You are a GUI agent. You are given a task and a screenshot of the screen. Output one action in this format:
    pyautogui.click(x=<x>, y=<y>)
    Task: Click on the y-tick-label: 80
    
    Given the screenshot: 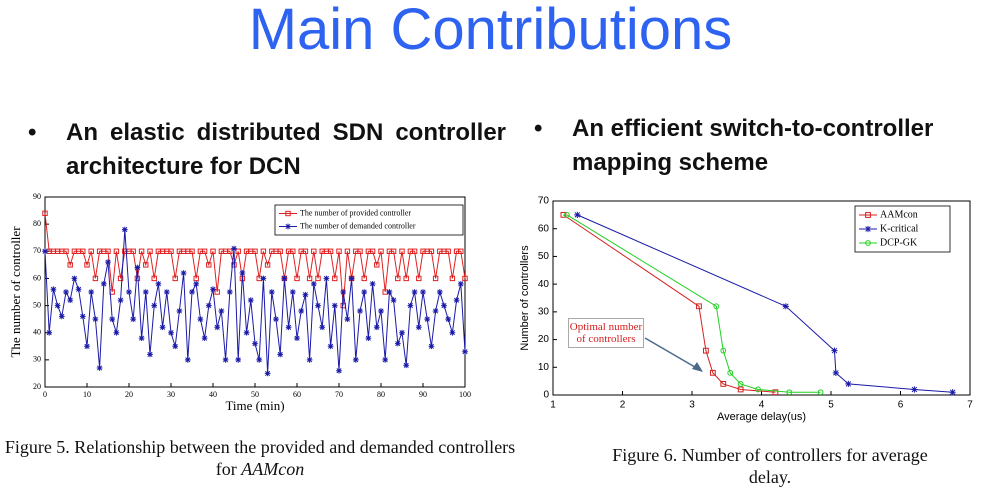 What is the action you would take?
    pyautogui.click(x=37, y=223)
    